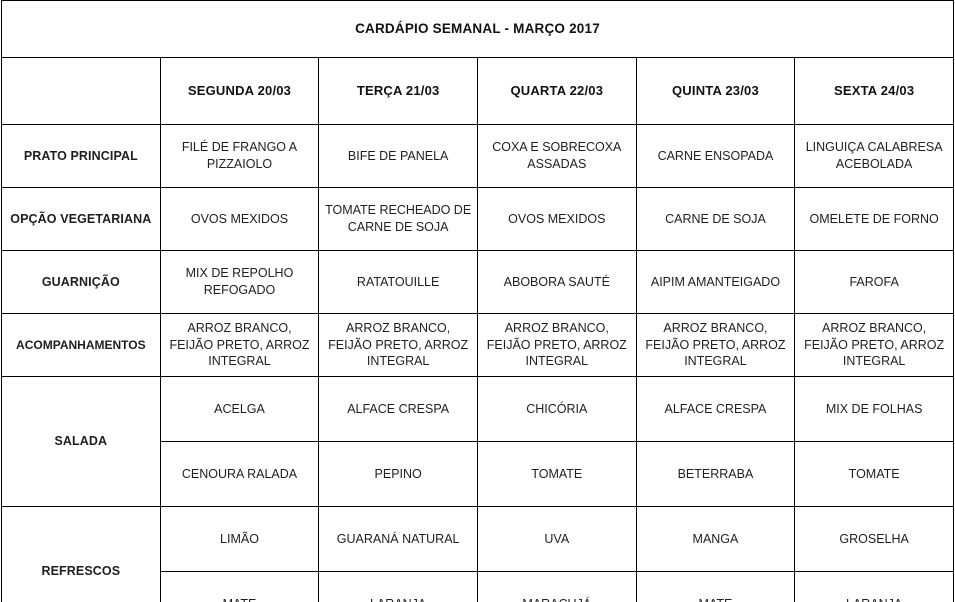 This screenshot has width=955, height=602. Describe the element at coordinates (874, 474) in the screenshot. I see `cell-salada2-sexta: TOMATE` at that location.